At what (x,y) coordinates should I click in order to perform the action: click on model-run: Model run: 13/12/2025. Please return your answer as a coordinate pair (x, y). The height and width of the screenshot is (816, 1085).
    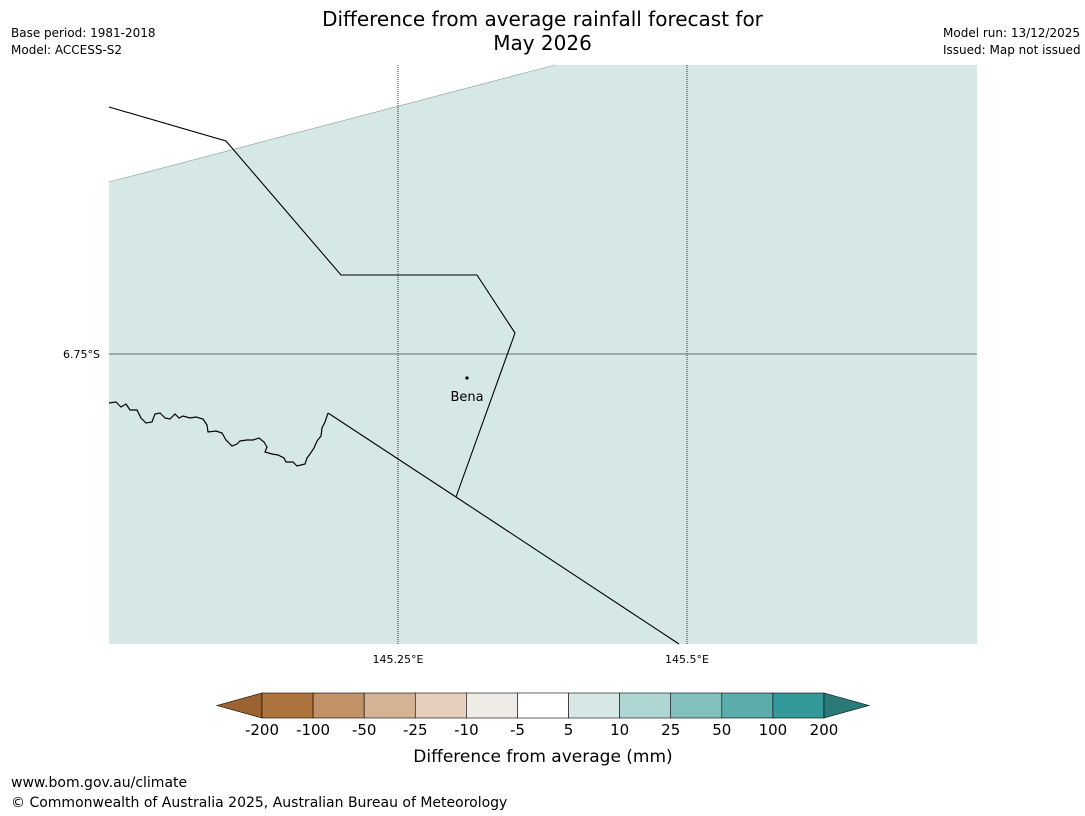
    Looking at the image, I should click on (1012, 33).